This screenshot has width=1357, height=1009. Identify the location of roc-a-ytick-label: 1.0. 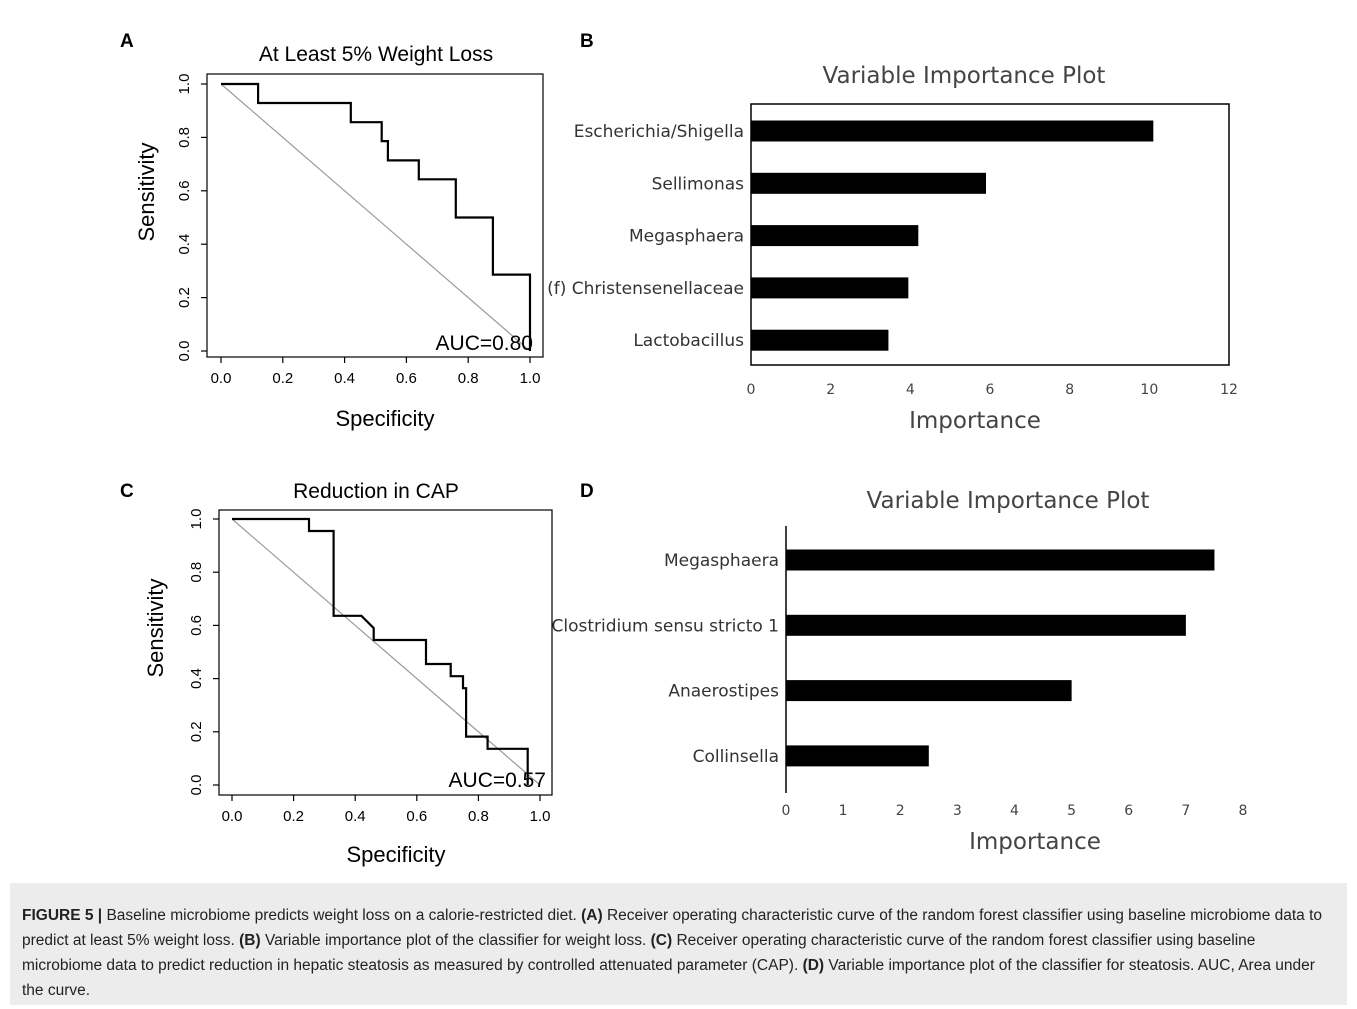
(184, 84).